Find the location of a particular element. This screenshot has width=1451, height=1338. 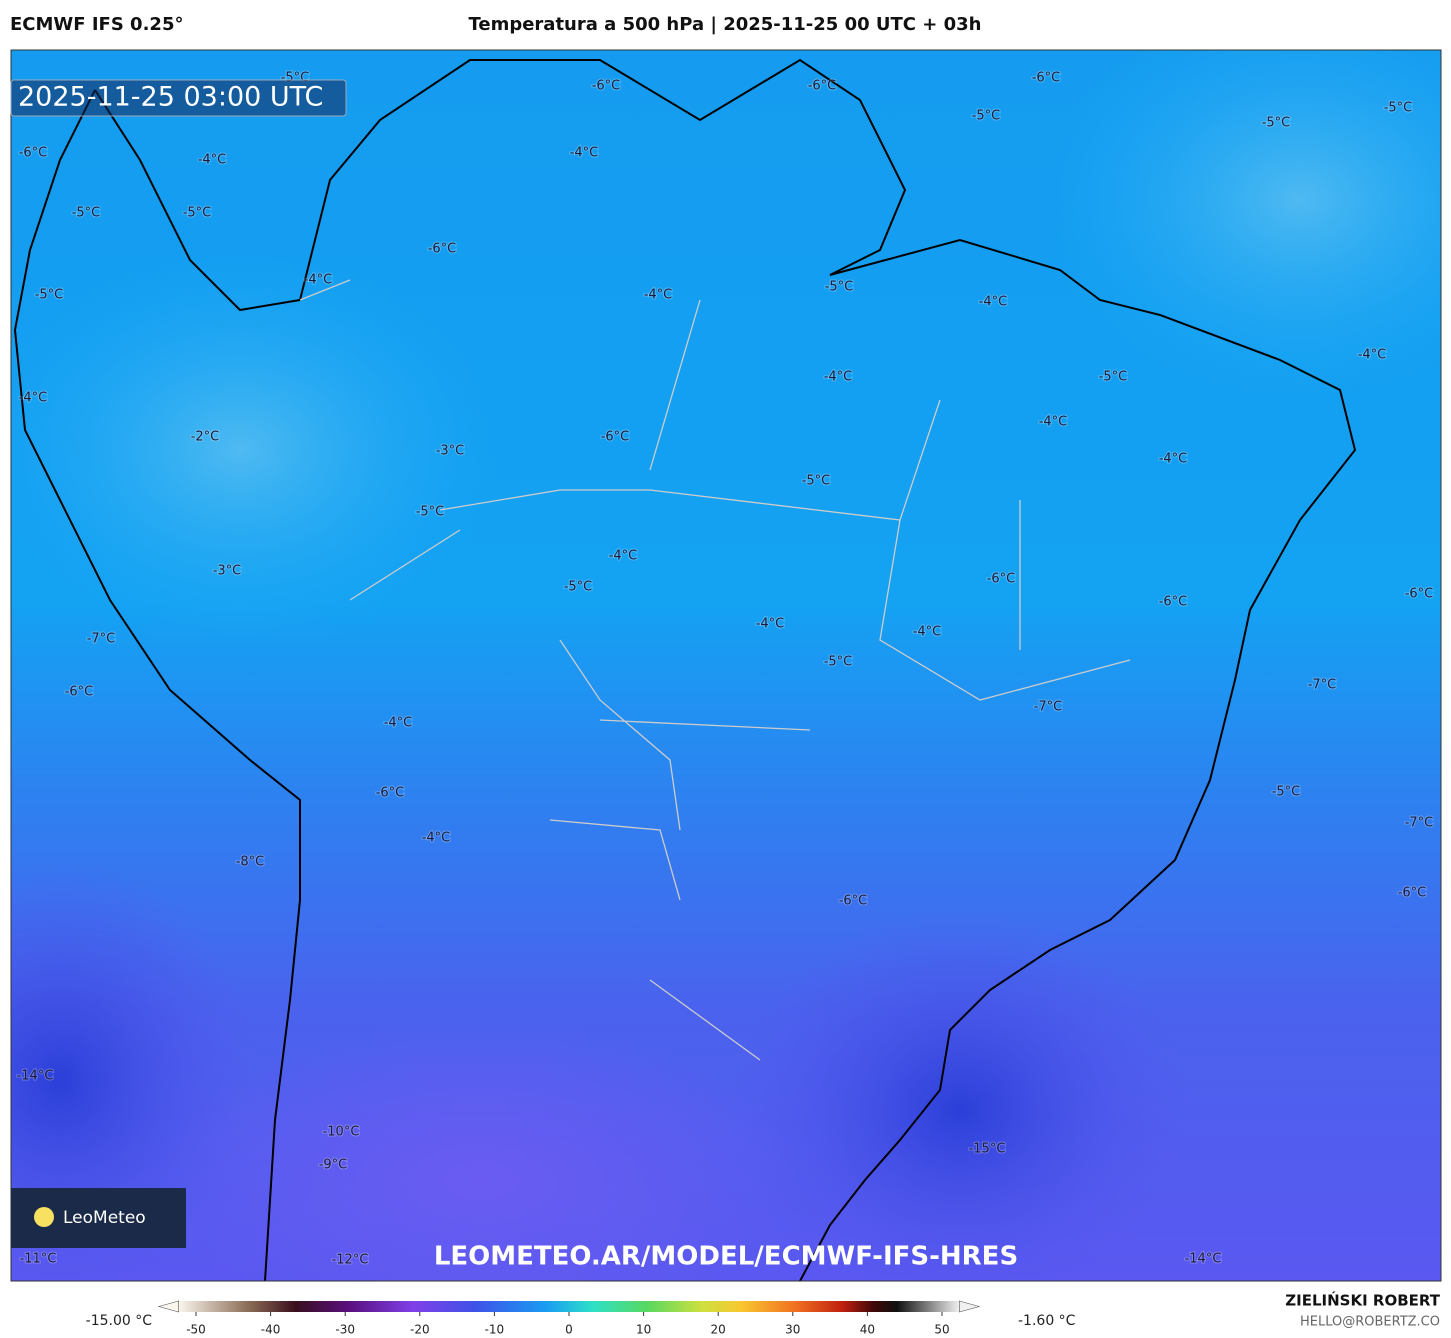

colorbar-tick-label: -30 is located at coordinates (345, 1330).